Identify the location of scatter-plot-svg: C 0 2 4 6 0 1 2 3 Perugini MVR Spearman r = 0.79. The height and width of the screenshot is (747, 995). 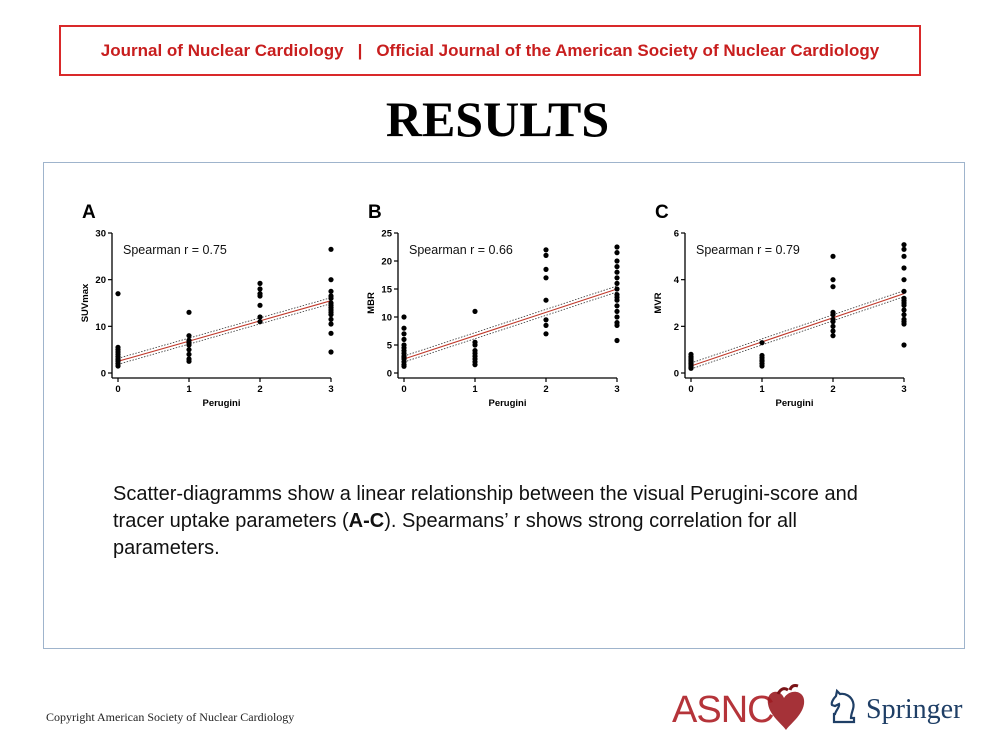
(780, 305).